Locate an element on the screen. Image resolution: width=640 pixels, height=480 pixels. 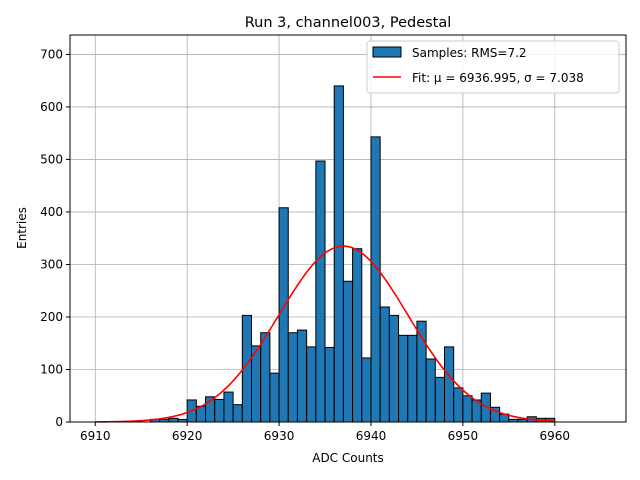
y-axis-label: Entries is located at coordinates (22, 228).